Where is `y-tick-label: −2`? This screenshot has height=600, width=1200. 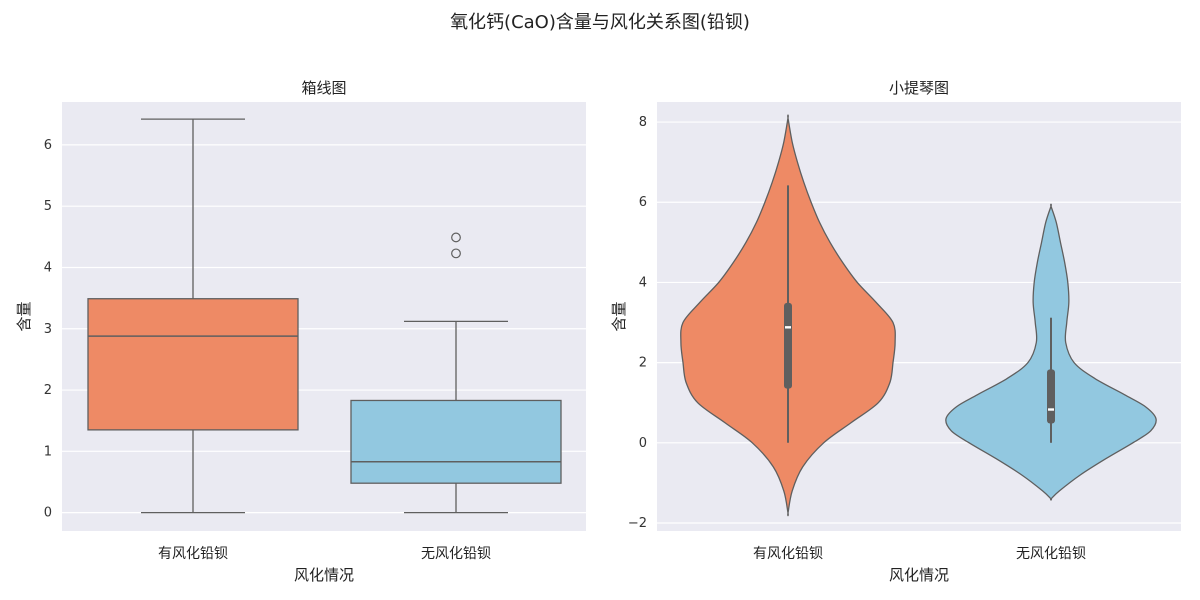 y-tick-label: −2 is located at coordinates (637, 523).